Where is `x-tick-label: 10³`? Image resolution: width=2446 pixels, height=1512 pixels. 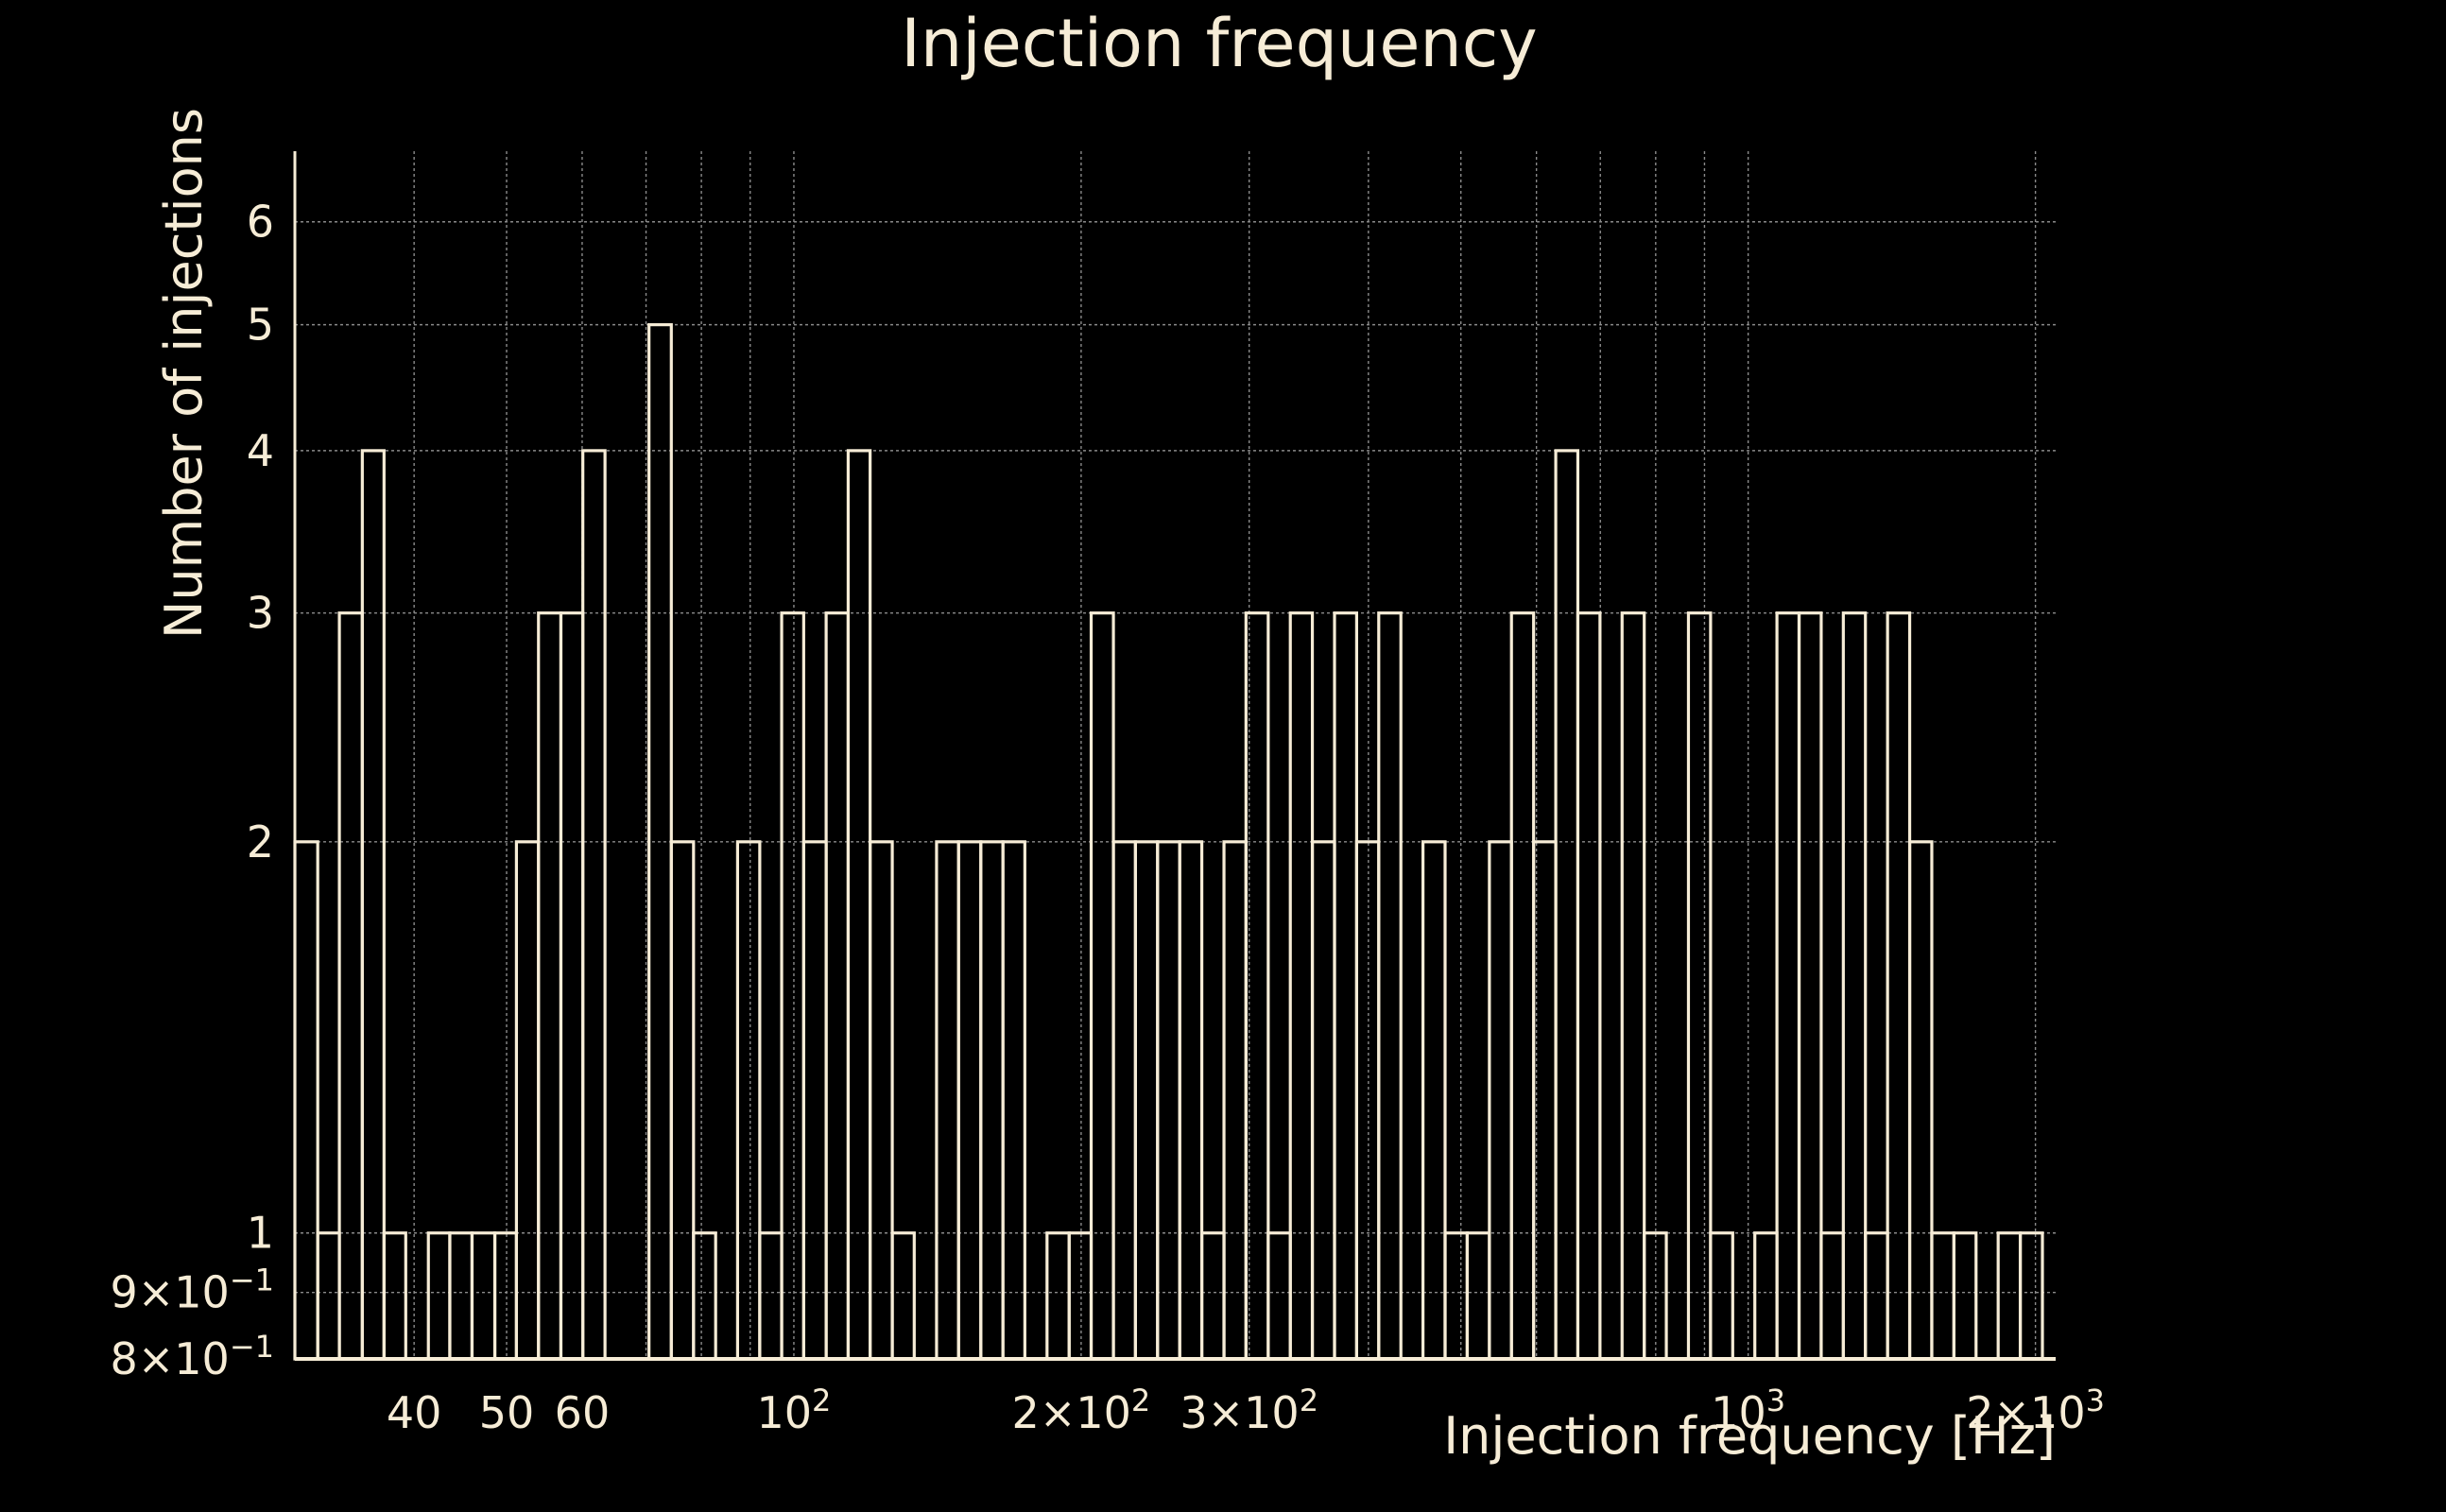 x-tick-label: 10³ is located at coordinates (1748, 1410).